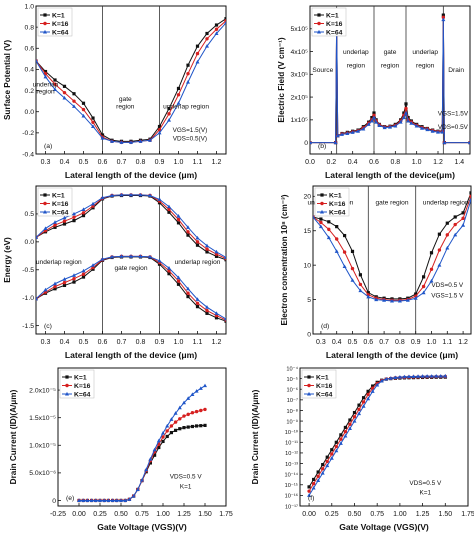 The width and height of the screenshot is (474, 540). I want to click on series-layer, so click(377, 435).